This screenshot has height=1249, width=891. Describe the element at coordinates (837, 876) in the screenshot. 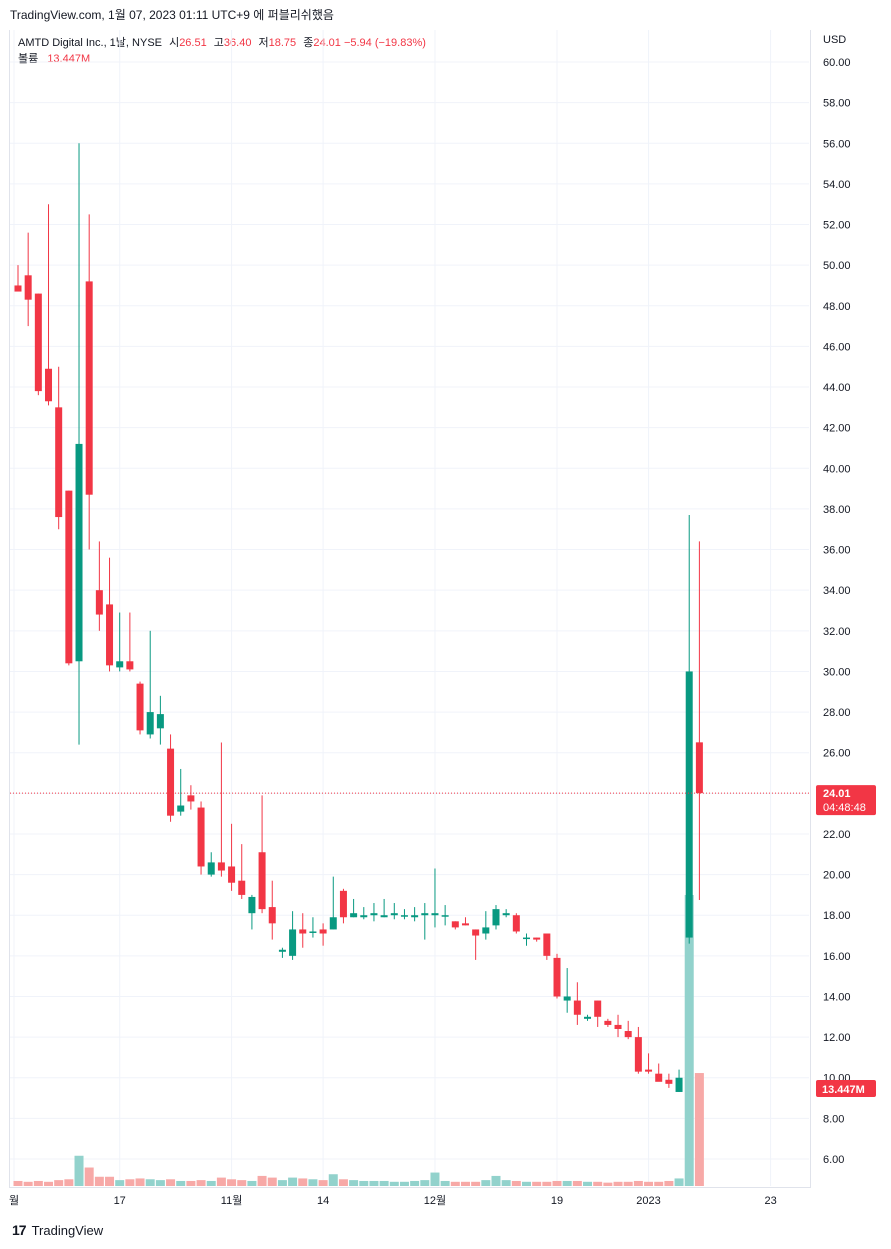

I see `y-tick-label: 20.00` at that location.